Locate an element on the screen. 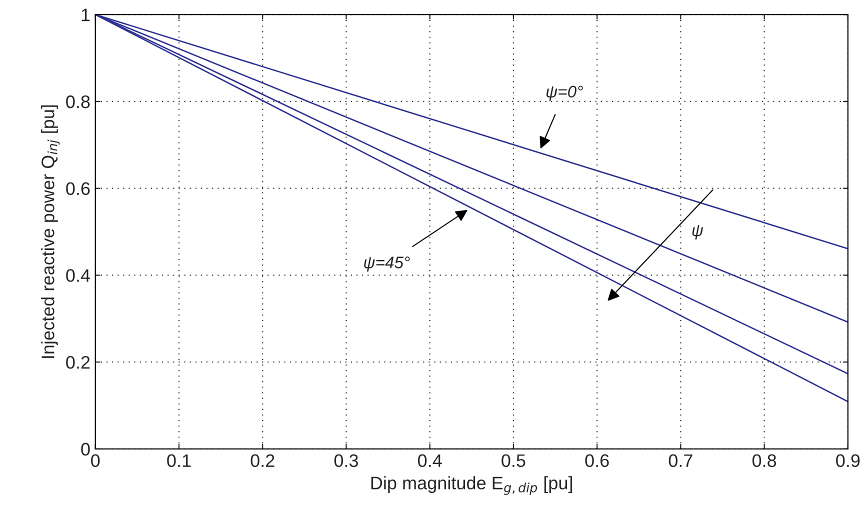  x-tick-label: 0.3 is located at coordinates (346, 461).